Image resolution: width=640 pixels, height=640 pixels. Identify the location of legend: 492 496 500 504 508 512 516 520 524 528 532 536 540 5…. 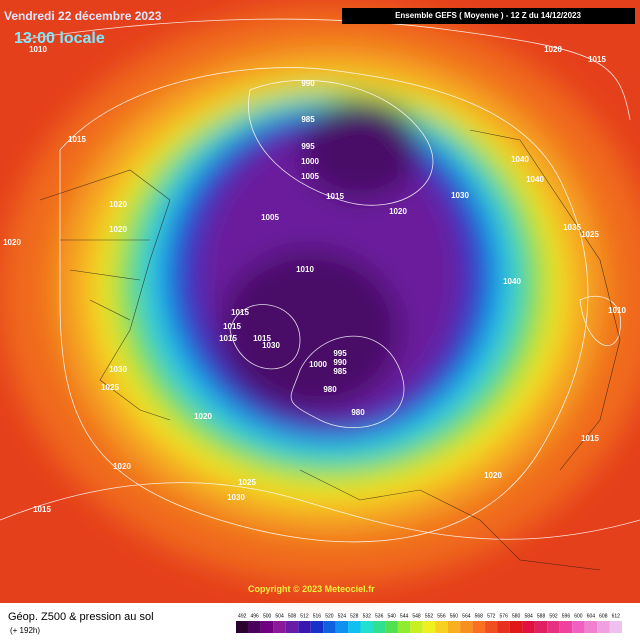
(429, 623).